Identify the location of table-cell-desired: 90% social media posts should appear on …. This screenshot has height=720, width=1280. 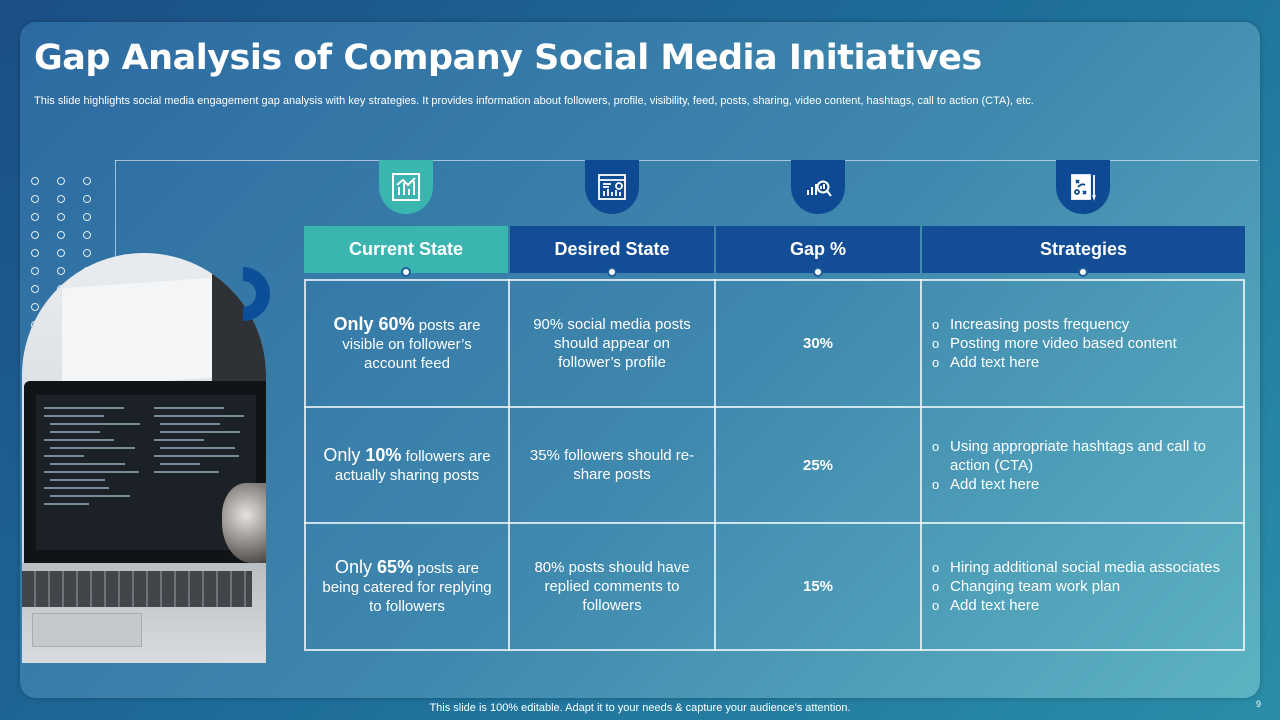
(612, 343).